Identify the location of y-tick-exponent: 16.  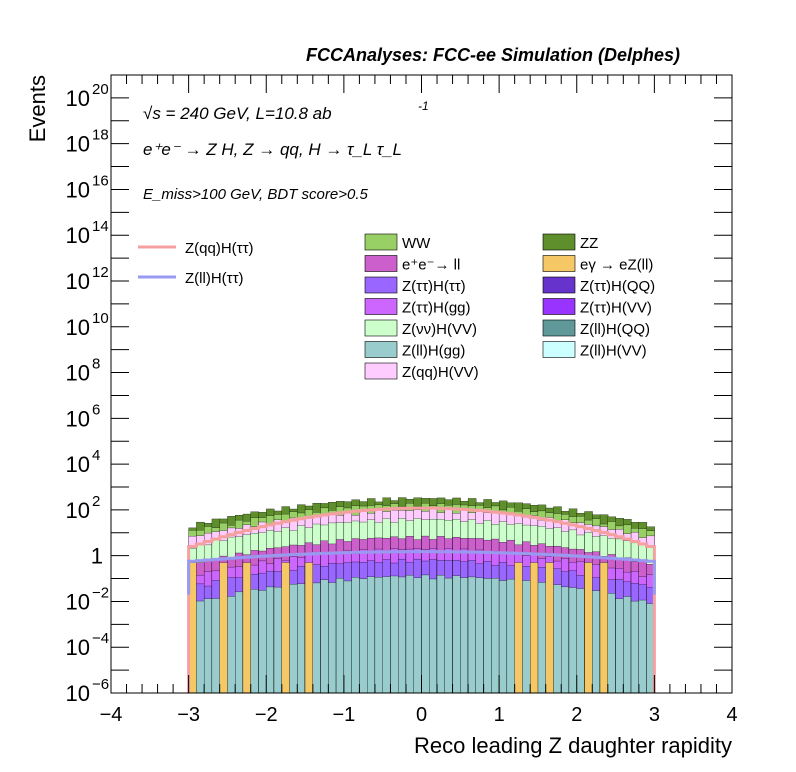
(100, 180).